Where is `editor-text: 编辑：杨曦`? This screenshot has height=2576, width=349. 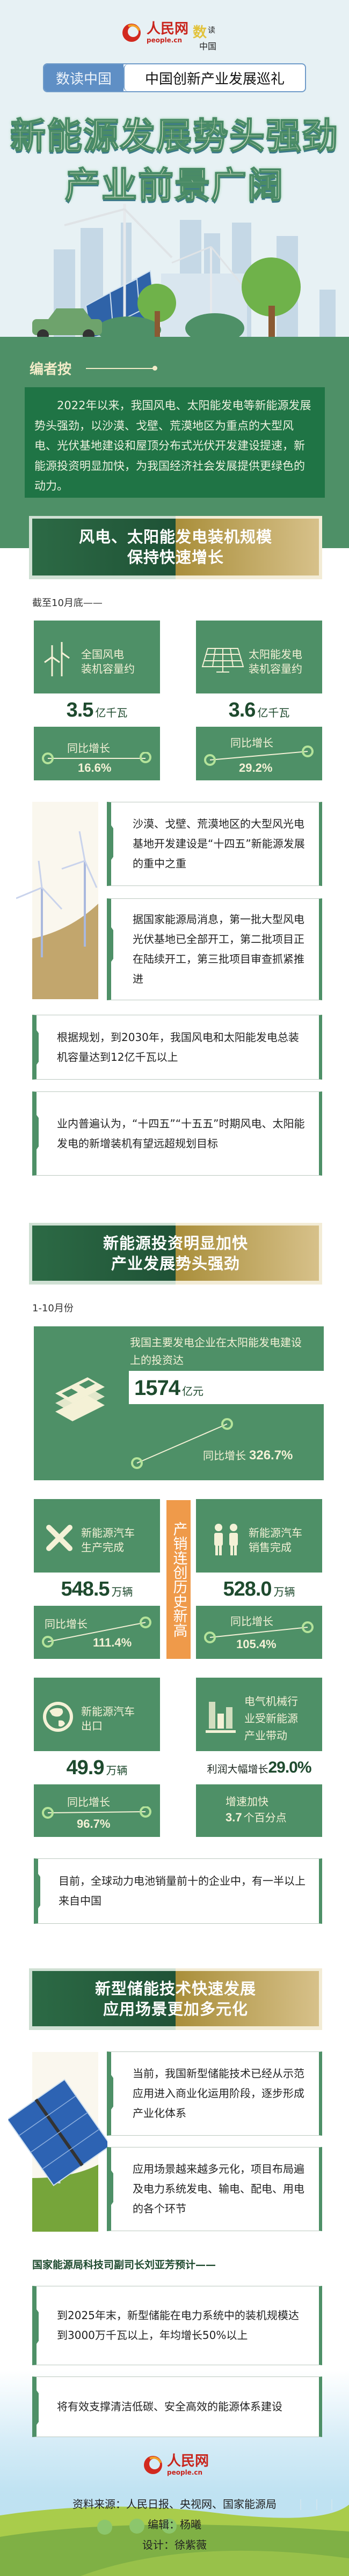 editor-text: 编辑：杨曦 is located at coordinates (174, 2524).